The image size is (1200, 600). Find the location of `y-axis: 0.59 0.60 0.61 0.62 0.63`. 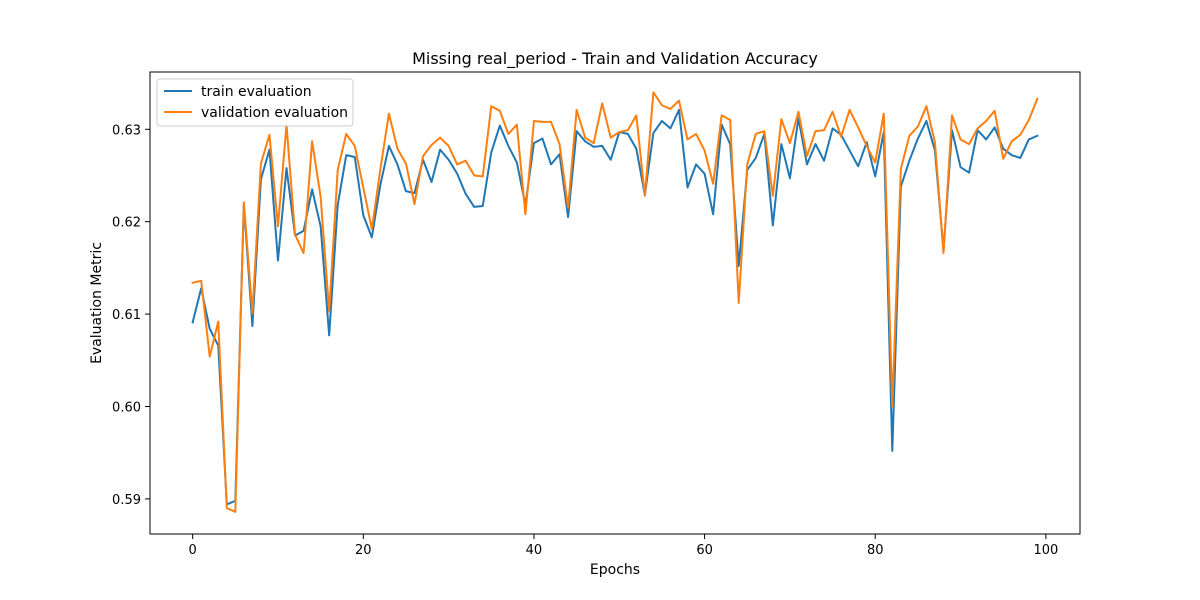

y-axis: 0.59 0.60 0.61 0.62 0.63 is located at coordinates (131, 315).